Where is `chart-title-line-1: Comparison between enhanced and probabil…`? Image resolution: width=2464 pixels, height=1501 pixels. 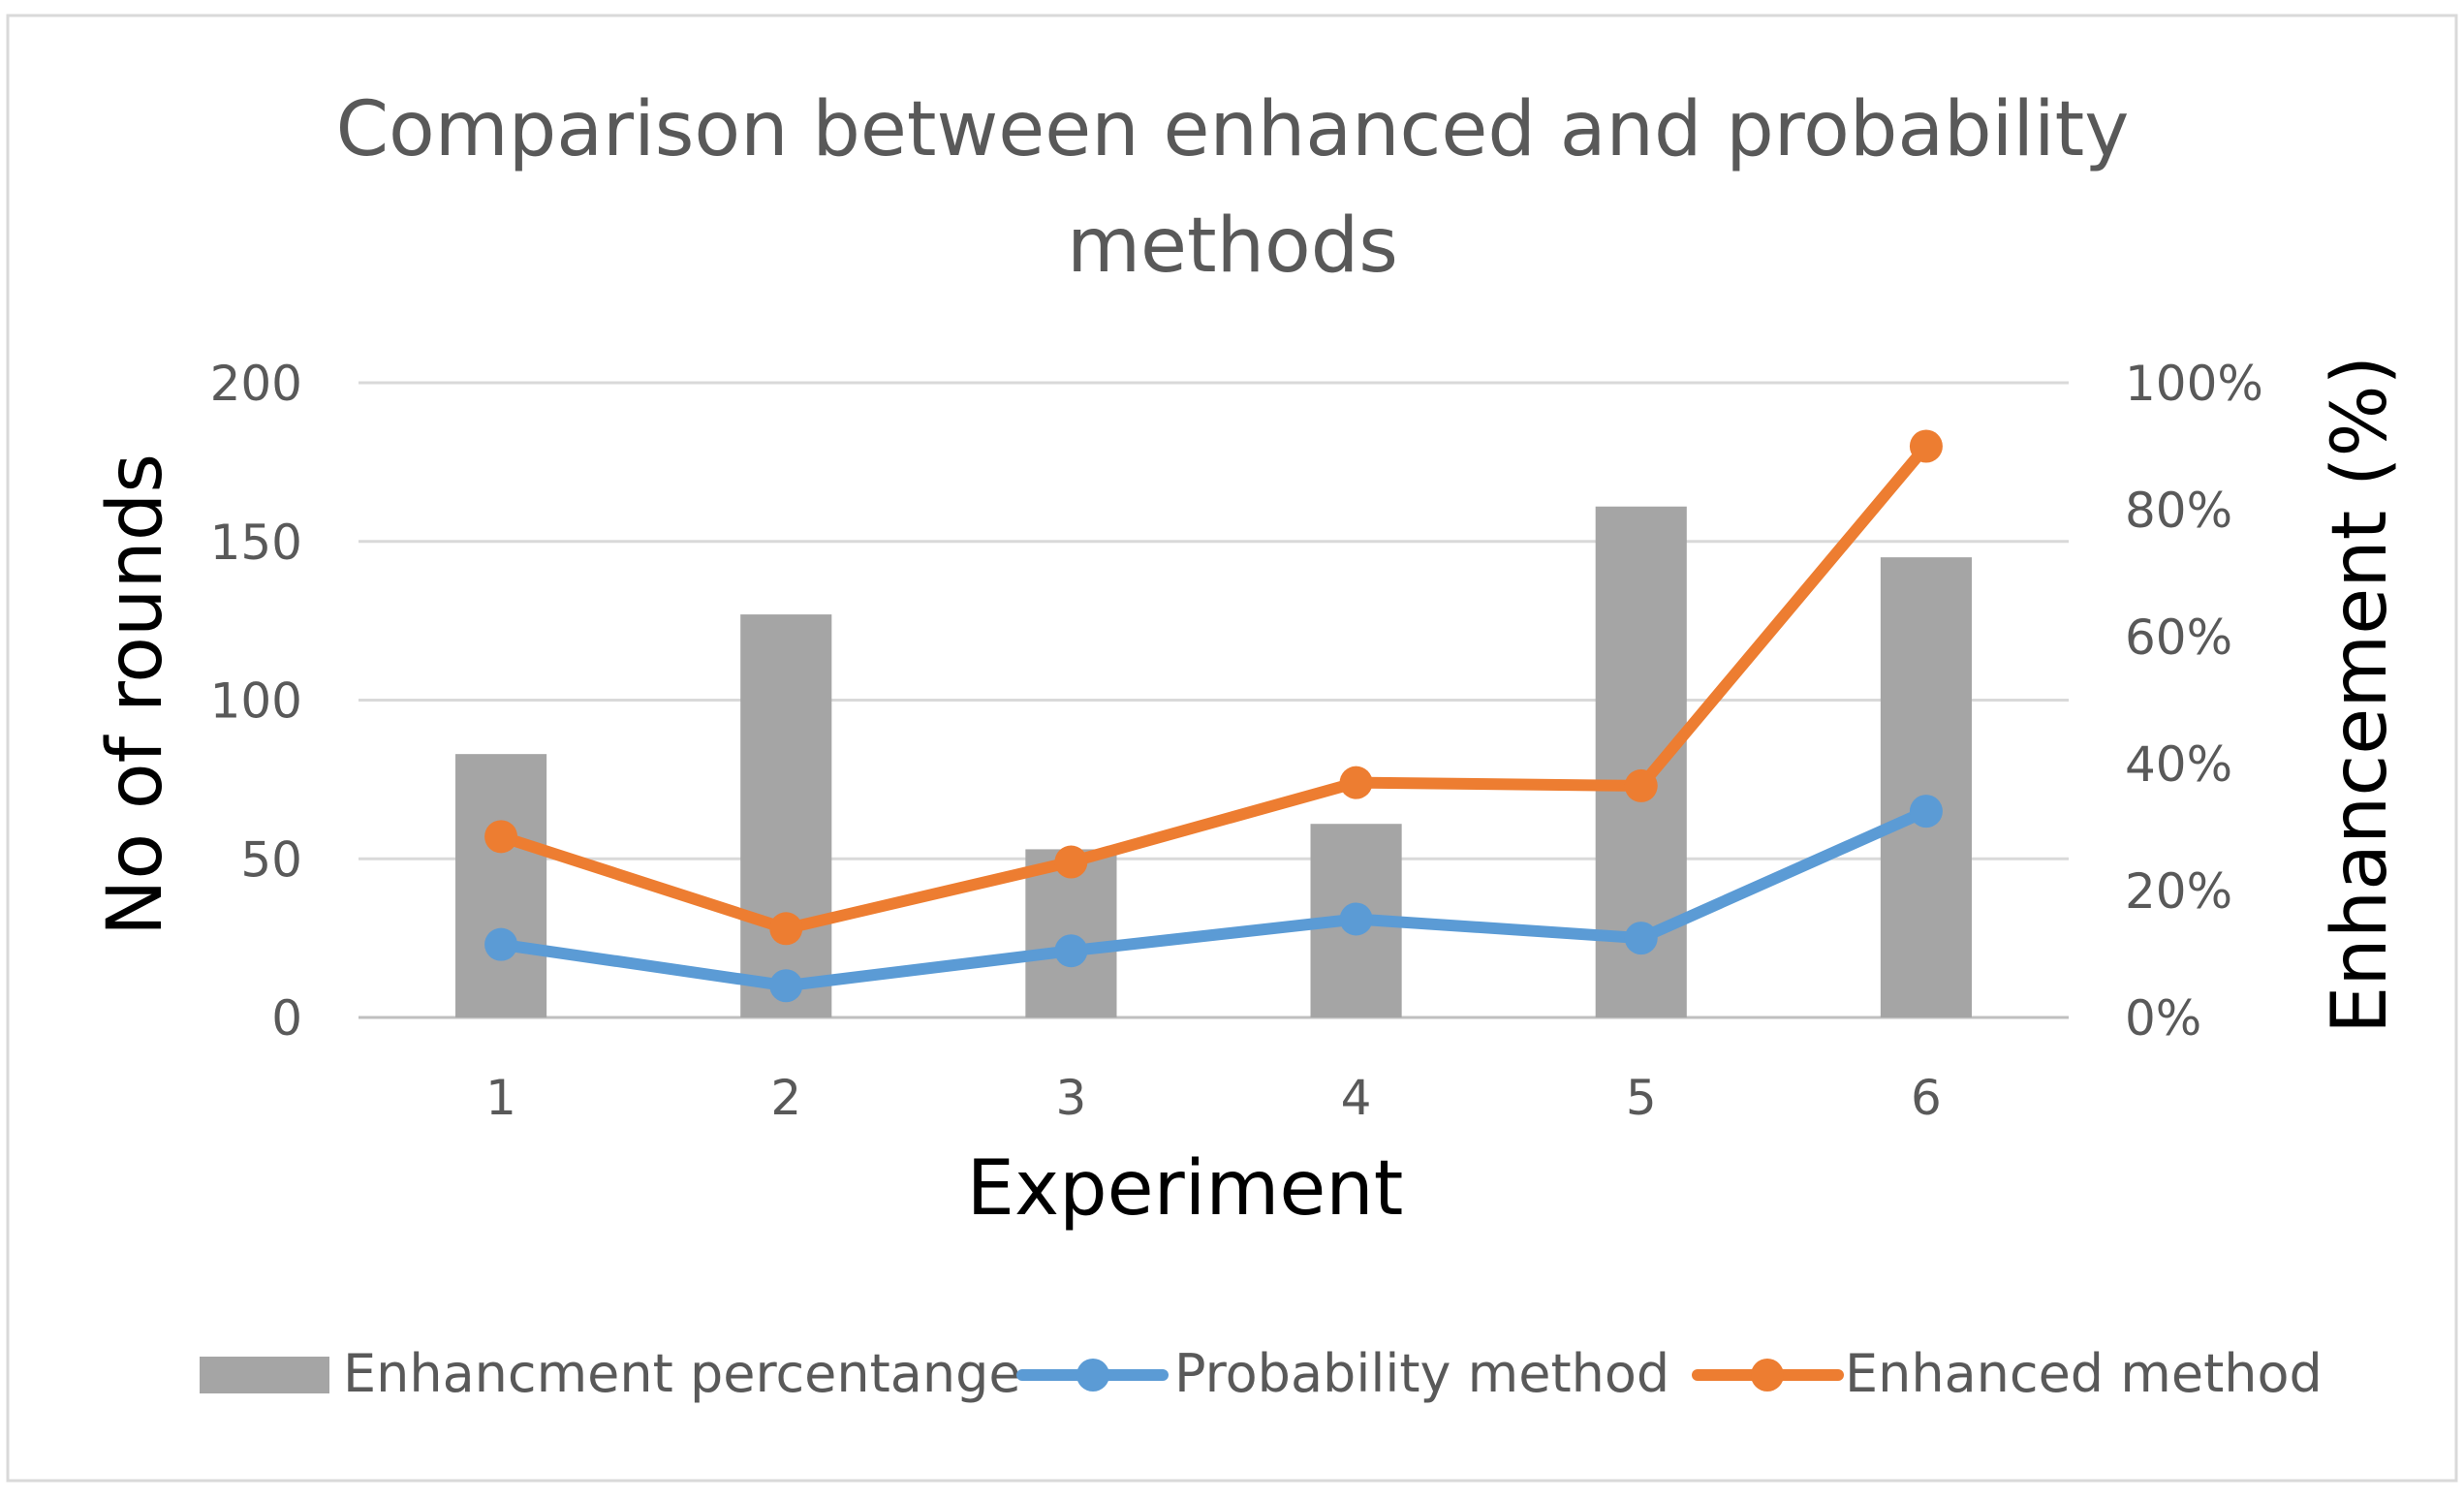 chart-title-line-1: Comparison between enhanced and probabil… is located at coordinates (1233, 129).